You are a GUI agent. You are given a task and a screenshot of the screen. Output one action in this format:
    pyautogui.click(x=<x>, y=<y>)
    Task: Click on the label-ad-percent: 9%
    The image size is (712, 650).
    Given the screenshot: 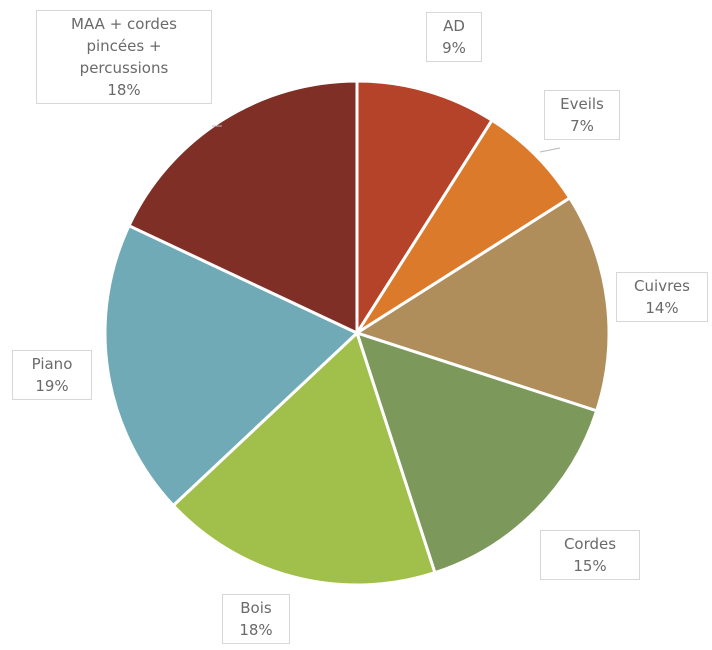 What is the action you would take?
    pyautogui.click(x=454, y=48)
    